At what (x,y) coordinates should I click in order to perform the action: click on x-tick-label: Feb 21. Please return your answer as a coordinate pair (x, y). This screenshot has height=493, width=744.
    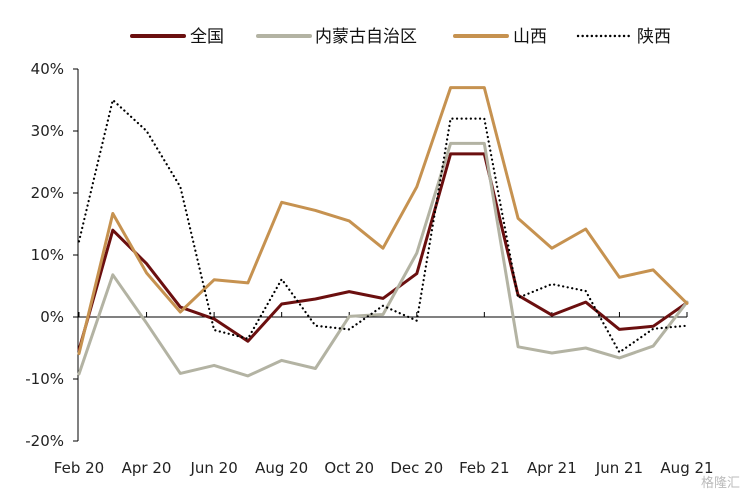
    Looking at the image, I should click on (484, 468).